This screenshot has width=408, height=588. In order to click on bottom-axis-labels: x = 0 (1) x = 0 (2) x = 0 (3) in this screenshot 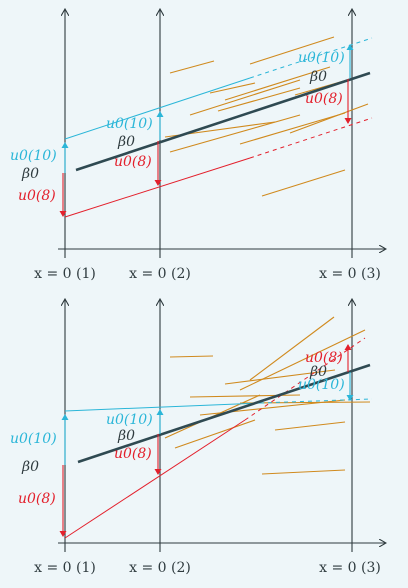, I will do `click(207, 568)`.